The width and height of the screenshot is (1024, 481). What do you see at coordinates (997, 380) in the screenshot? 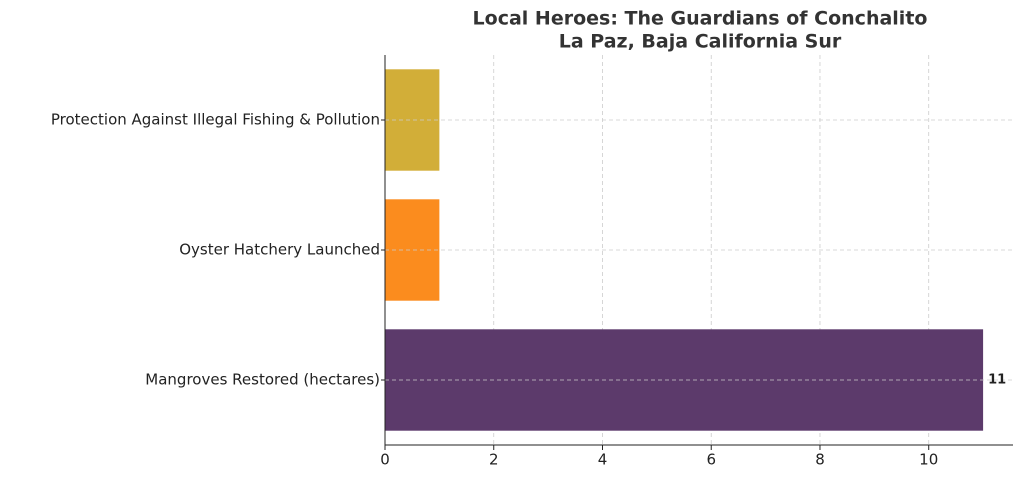
I see `data-label: 11` at bounding box center [997, 380].